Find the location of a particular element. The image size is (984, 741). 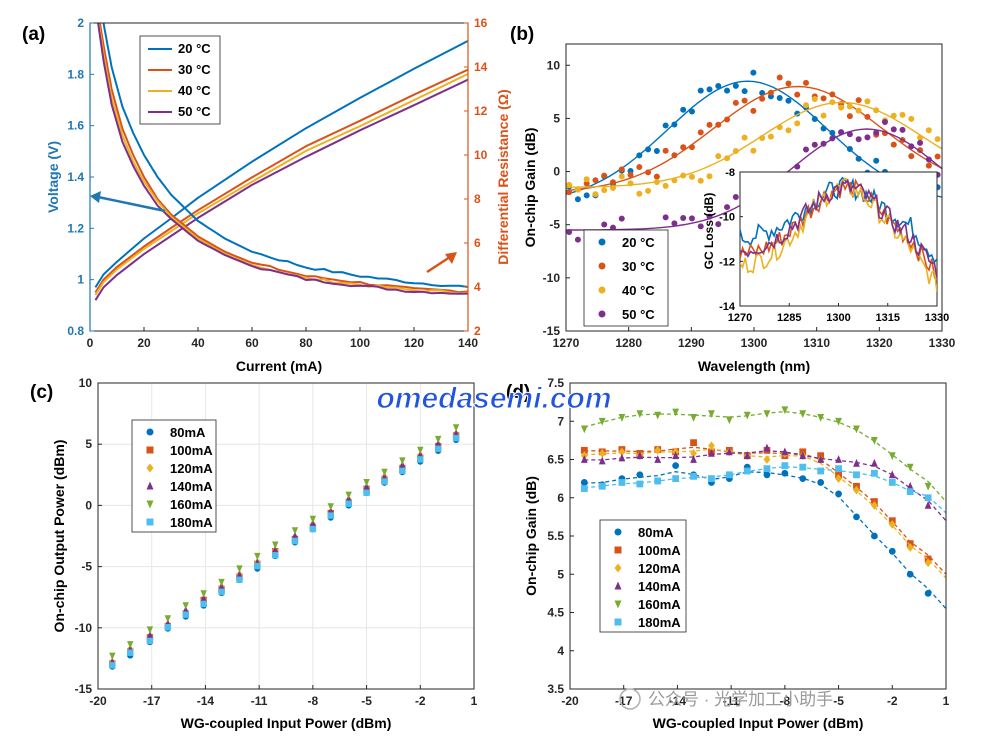

legend: 80mA 100mA 120mA 140mA 160mA 180mA is located at coordinates (174, 476).